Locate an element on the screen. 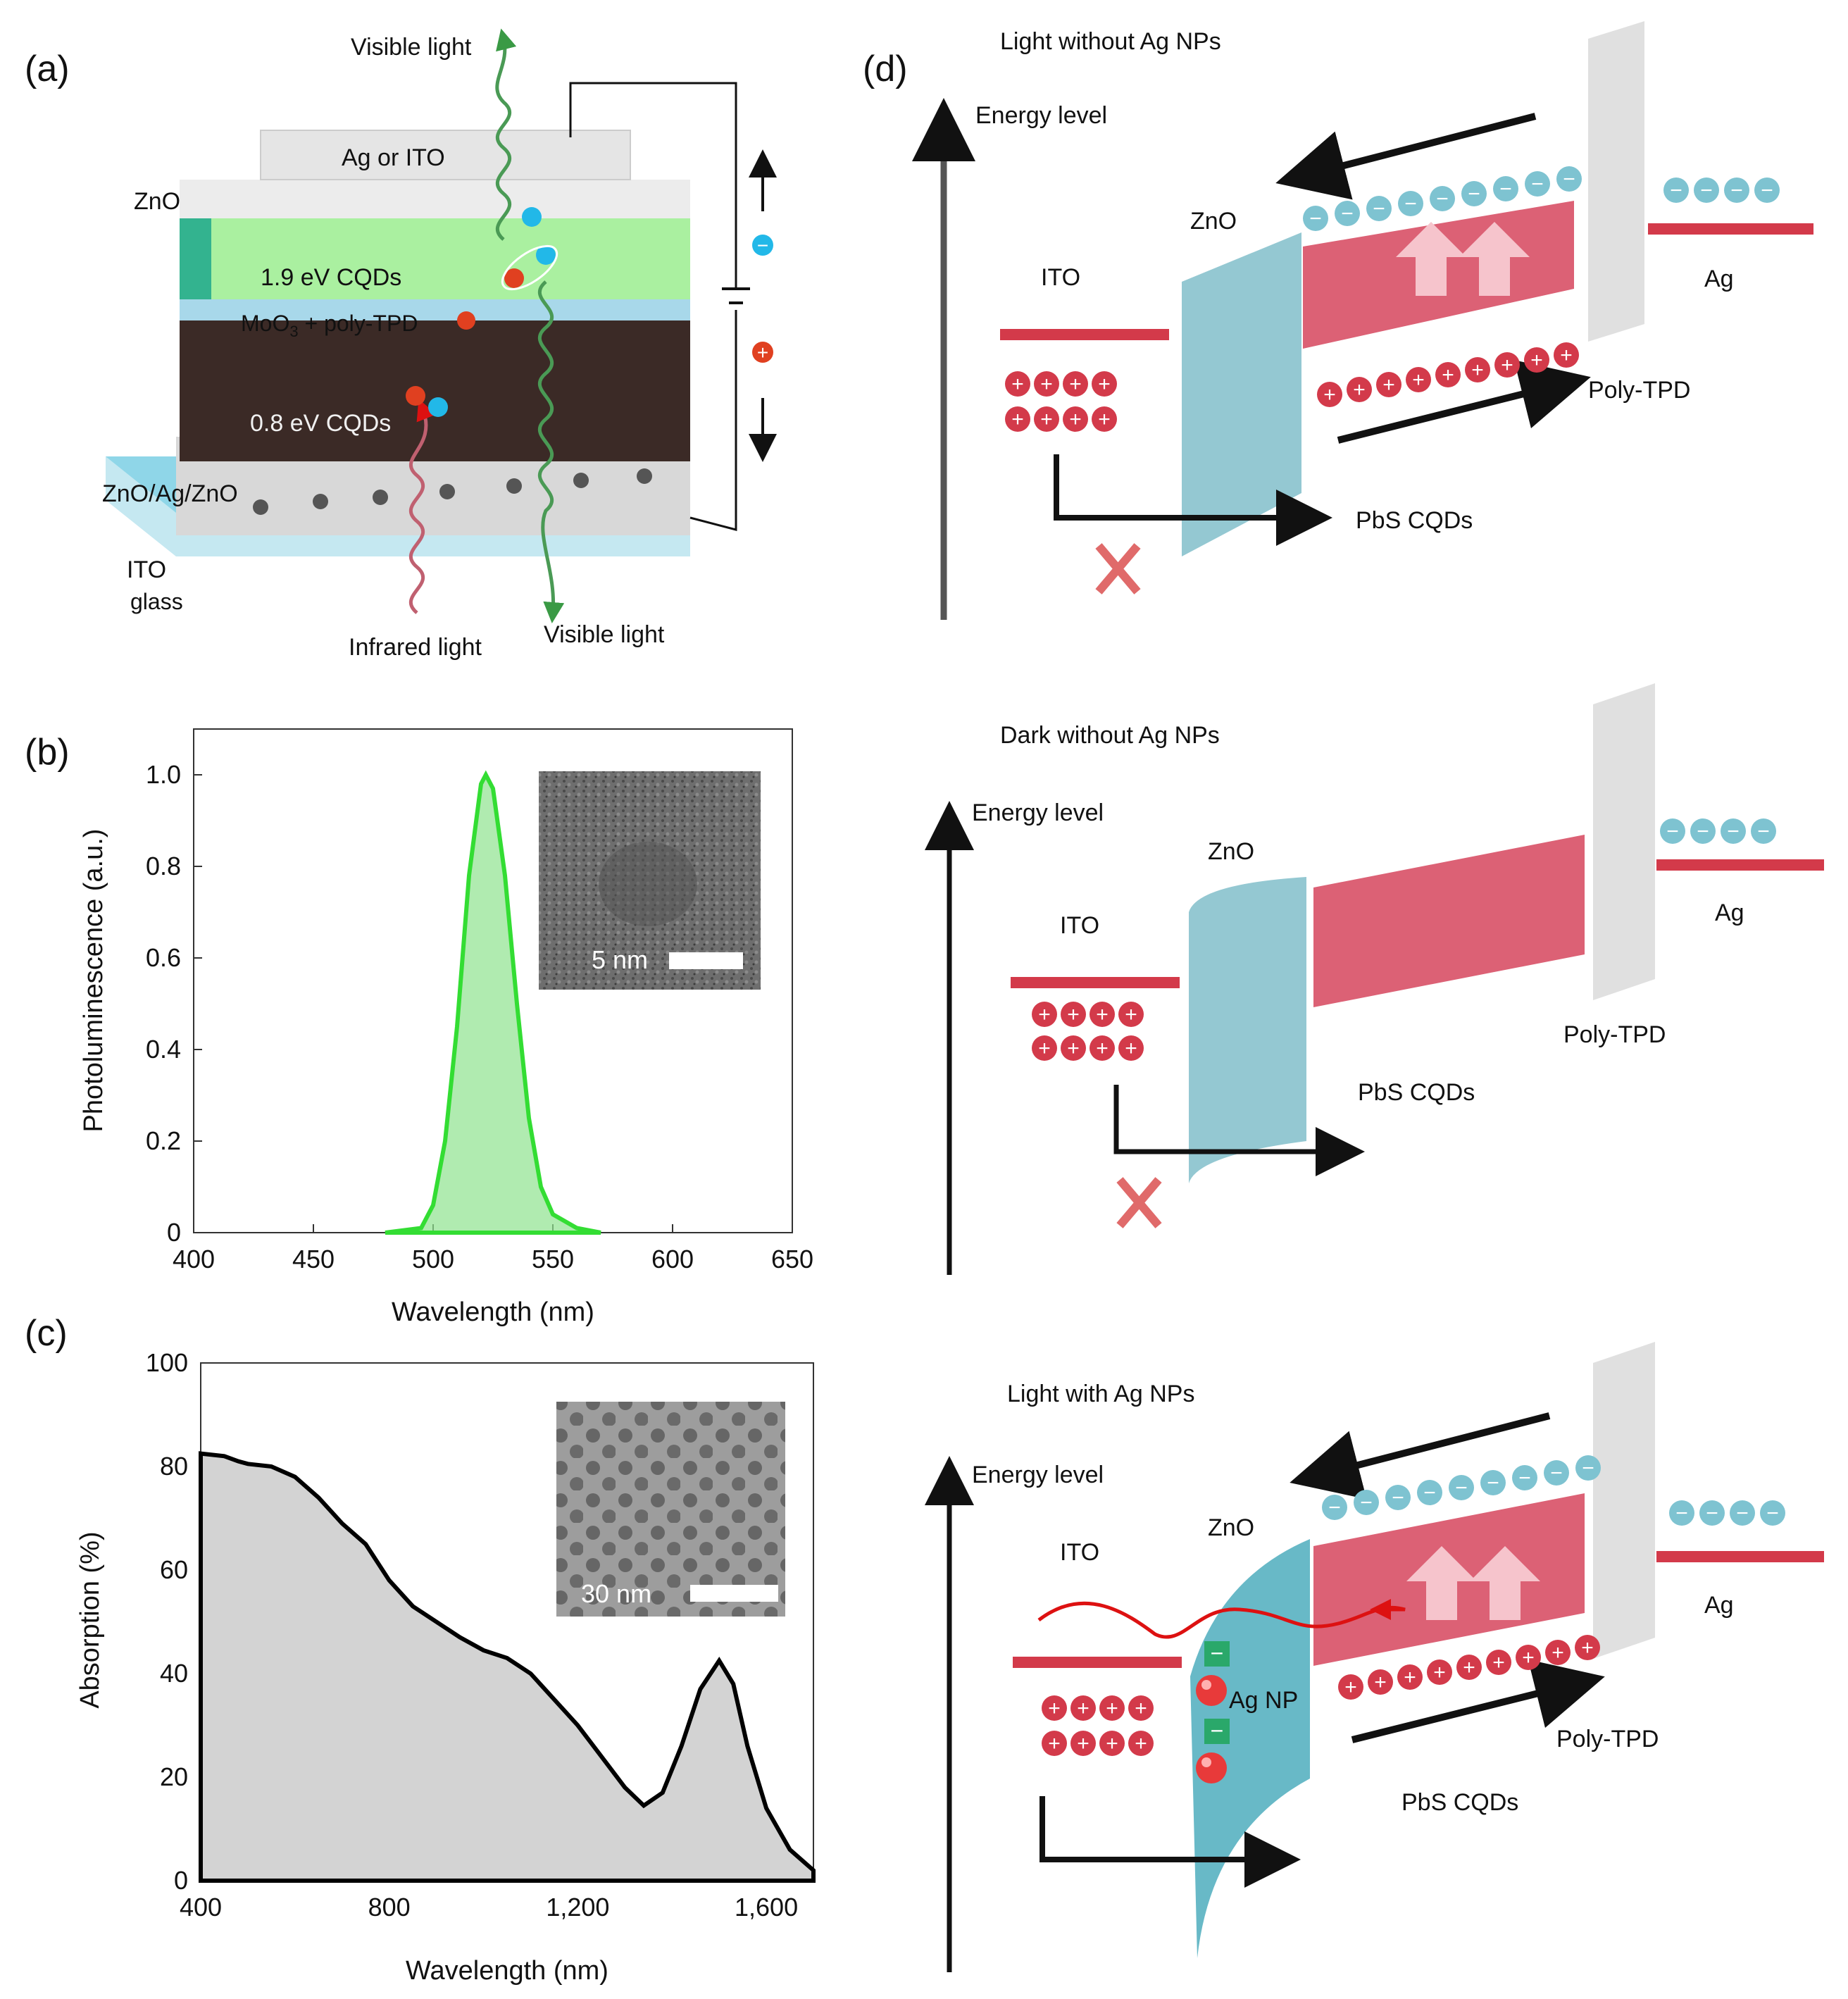 The height and width of the screenshot is (1999, 1848). chart-b-ylabel: Photoluminescence (a.u.) is located at coordinates (93, 981).